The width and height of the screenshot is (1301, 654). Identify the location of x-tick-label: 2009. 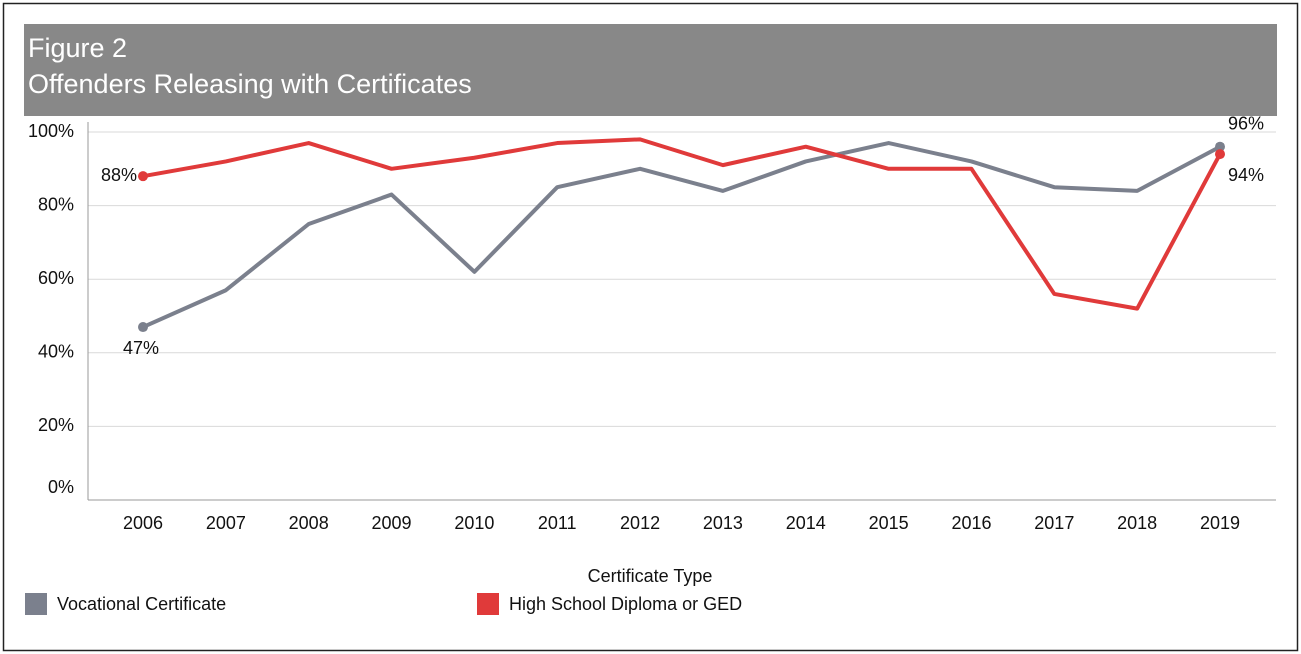
(392, 523).